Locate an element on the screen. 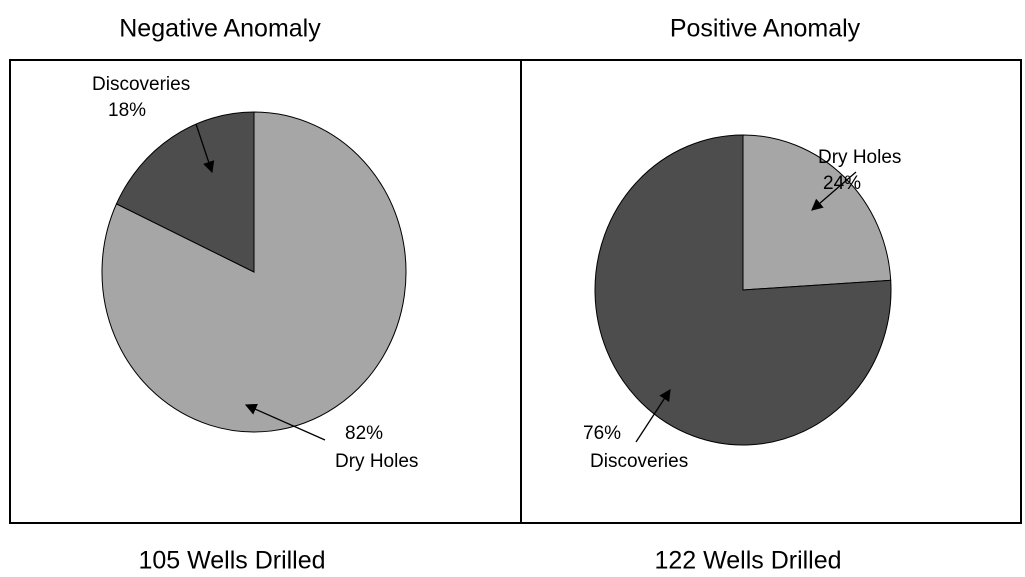 This screenshot has height=577, width=1025. slice-value-label: 76% is located at coordinates (602, 433).